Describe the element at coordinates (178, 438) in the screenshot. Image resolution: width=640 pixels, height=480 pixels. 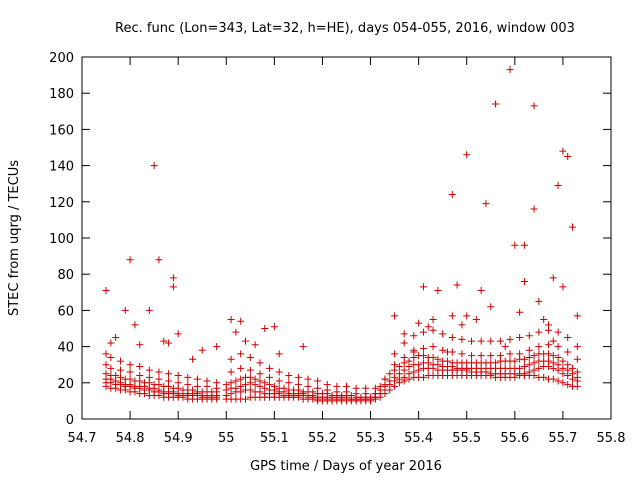
I see `x-tick-label: 54.9` at that location.